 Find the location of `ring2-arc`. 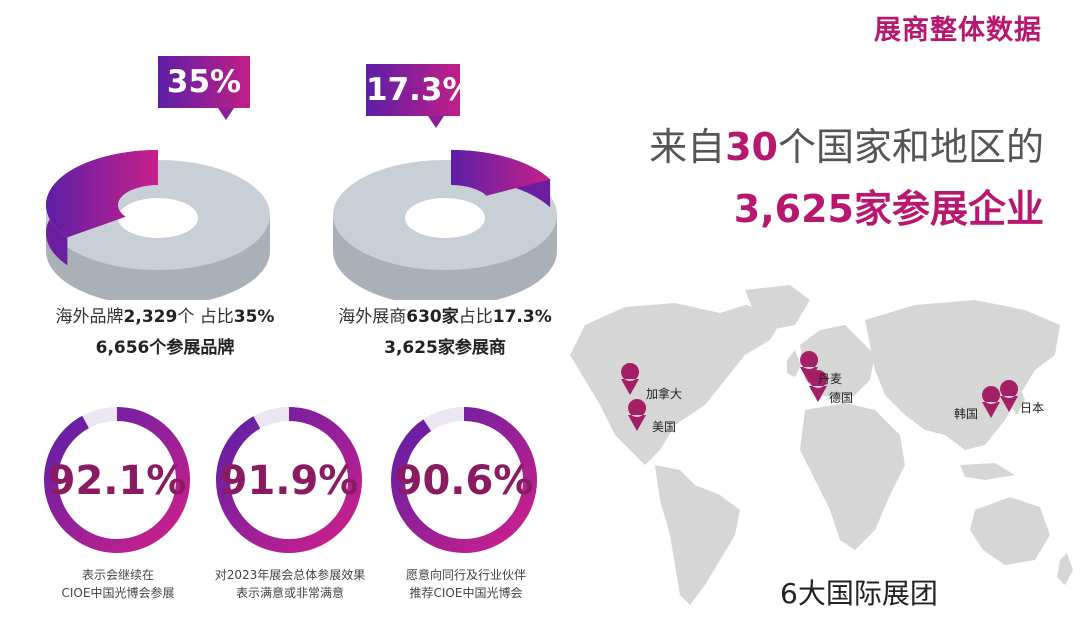

ring2-arc is located at coordinates (289, 480).